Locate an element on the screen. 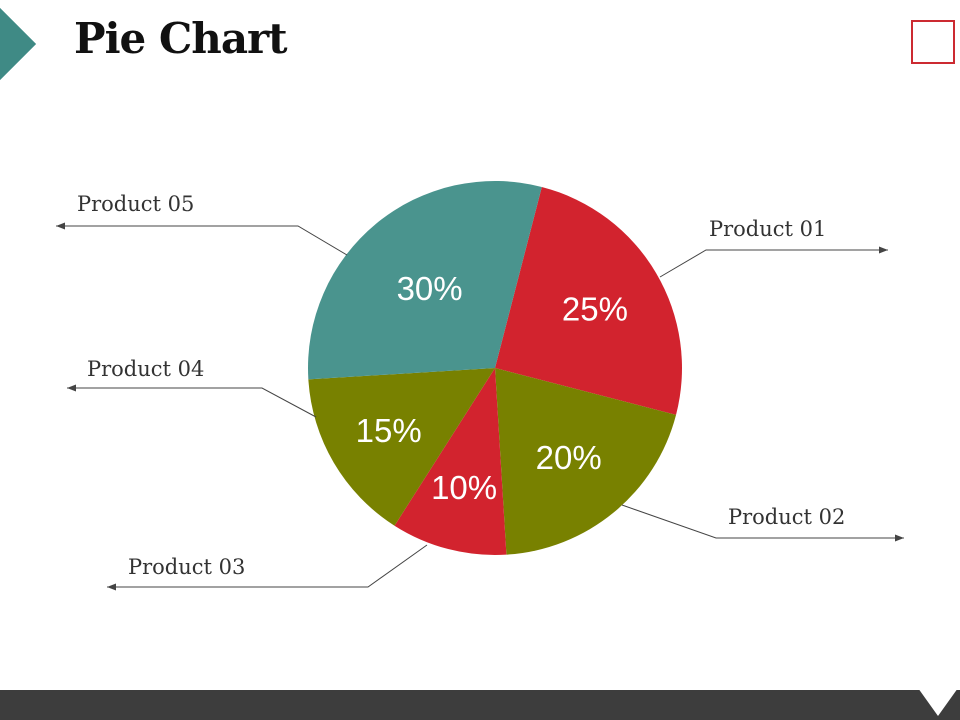 Image resolution: width=960 pixels, height=720 pixels. legend-label-product-01: Product 01 is located at coordinates (767, 229).